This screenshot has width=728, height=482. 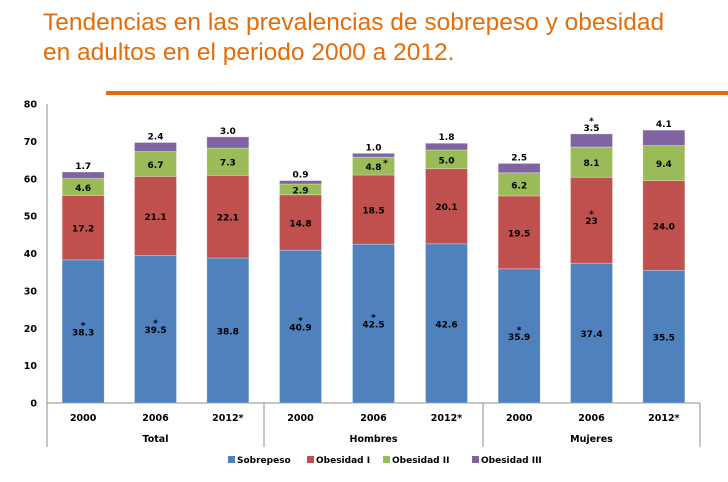 I want to click on data-label-obesidad-ii: 7.3, so click(x=228, y=164).